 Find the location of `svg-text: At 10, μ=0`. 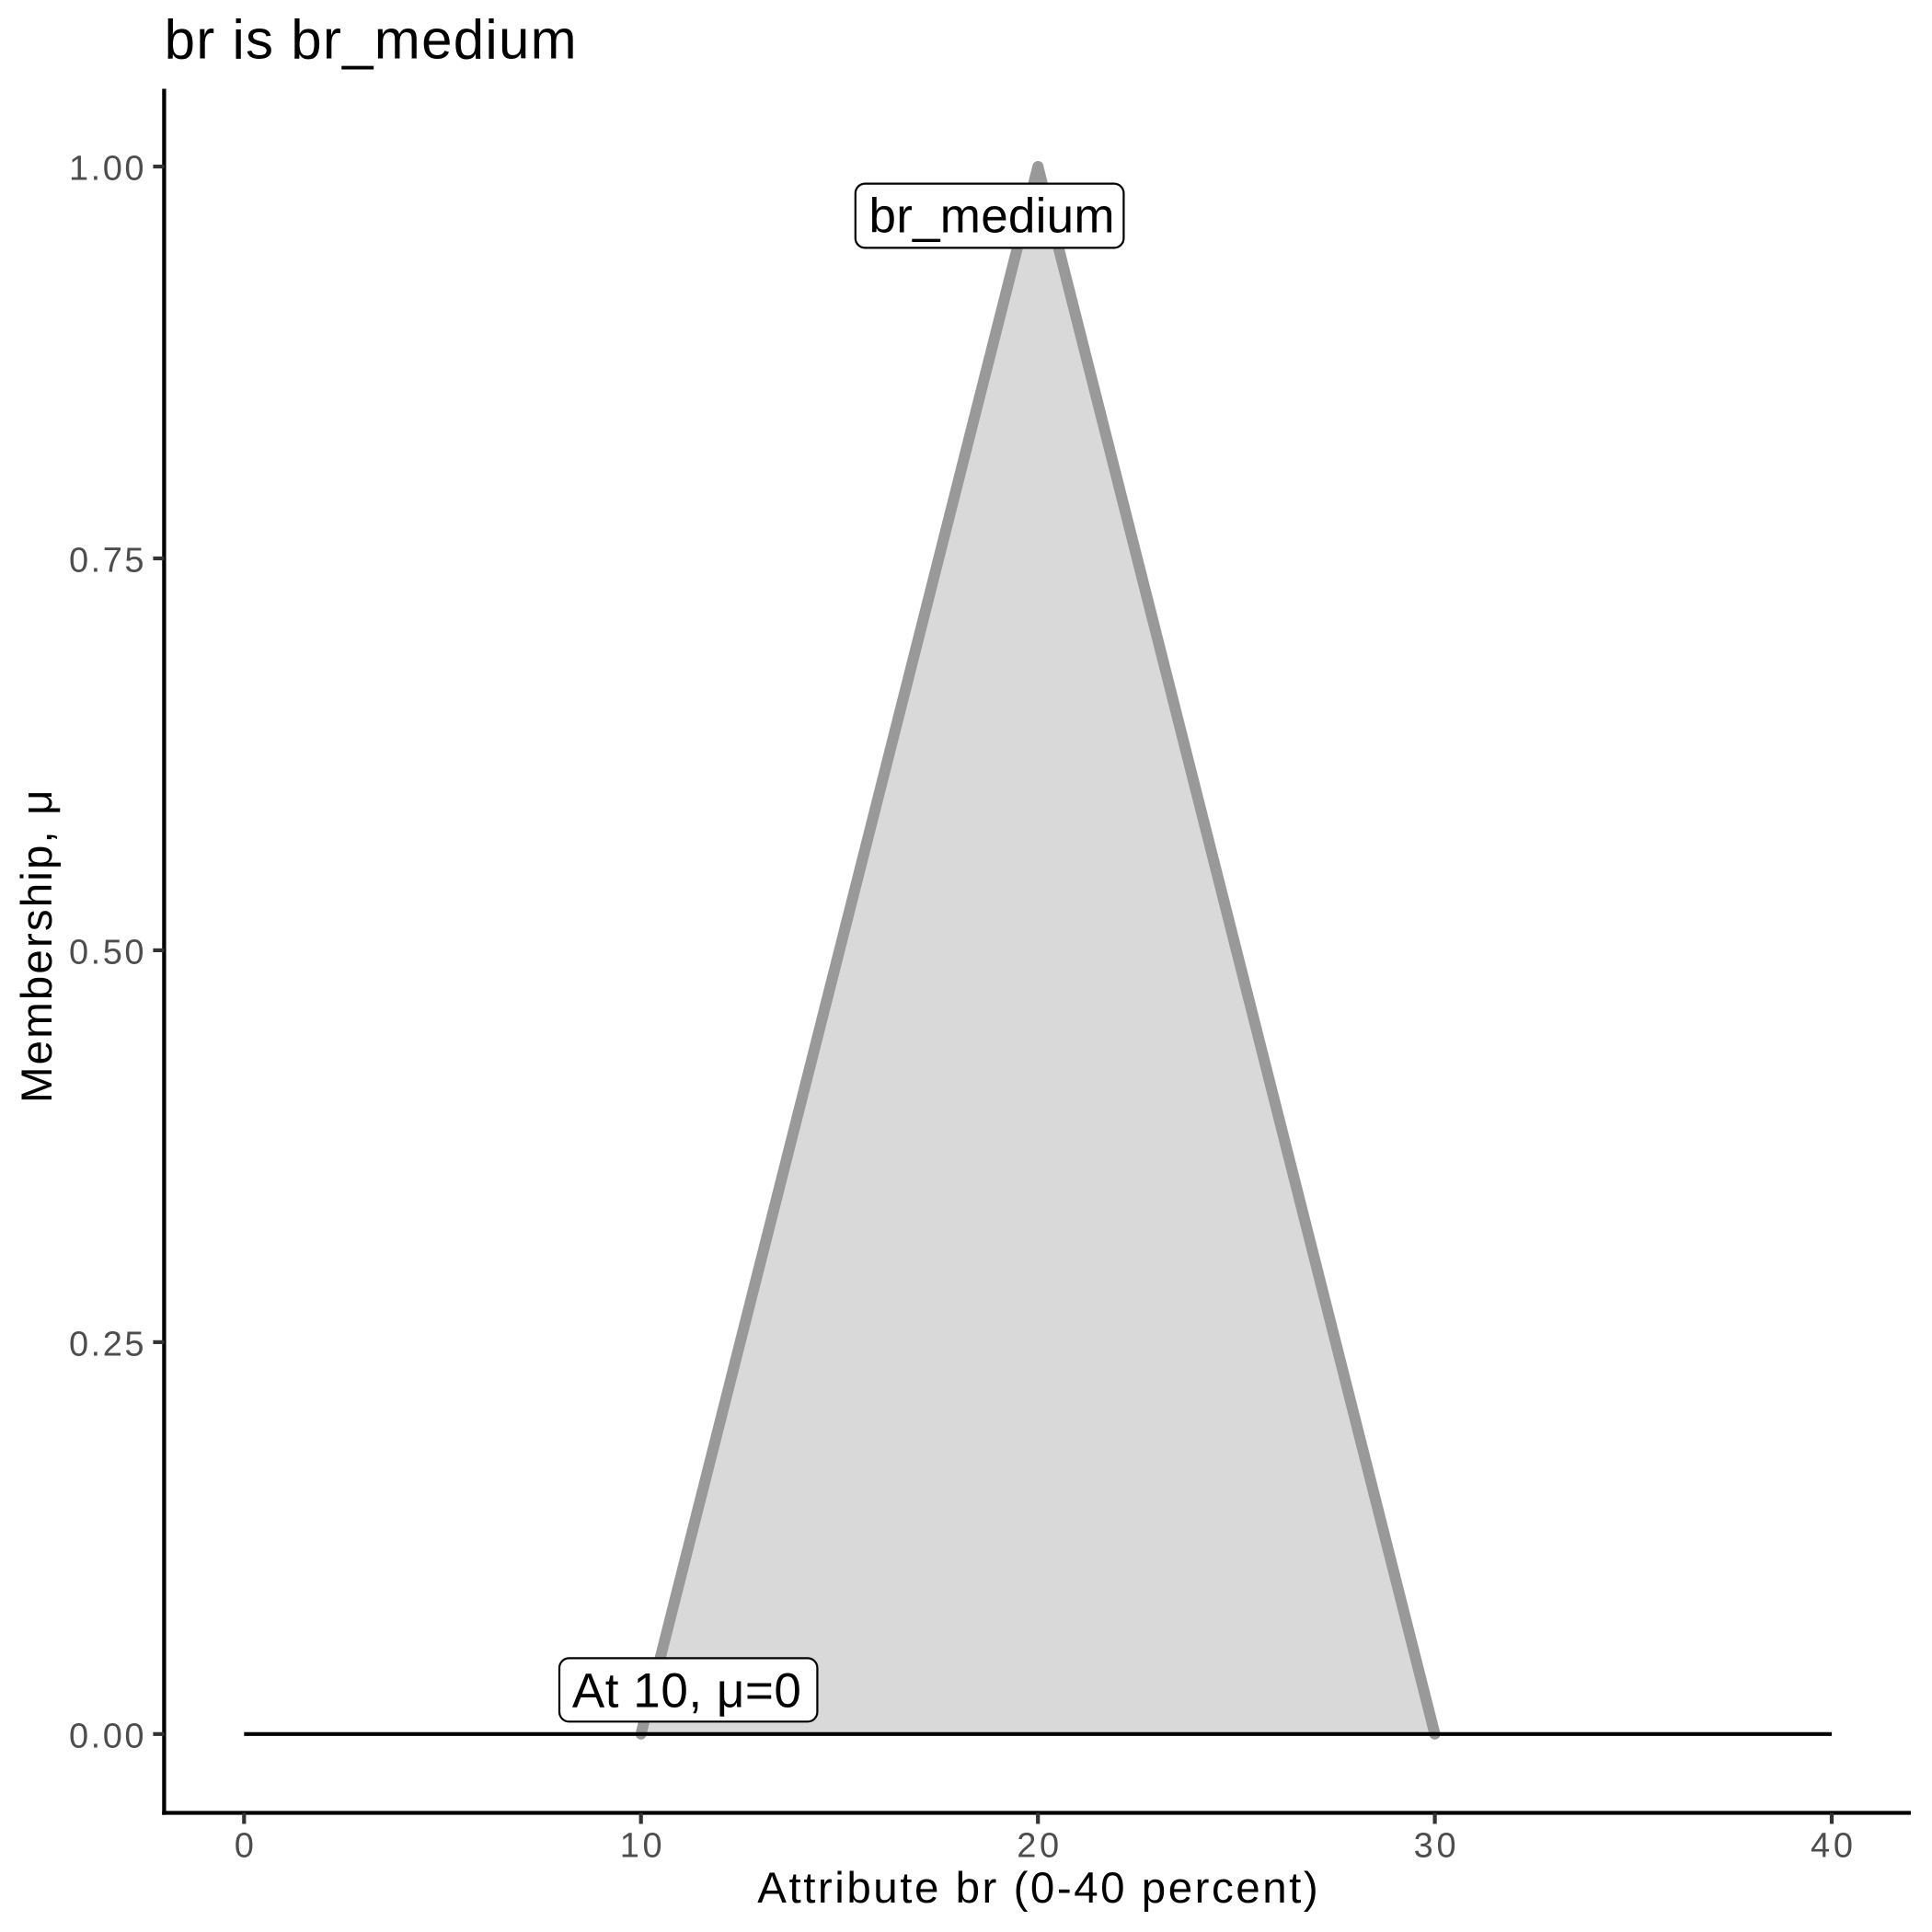

svg-text: At 10, μ=0 is located at coordinates (686, 1691).